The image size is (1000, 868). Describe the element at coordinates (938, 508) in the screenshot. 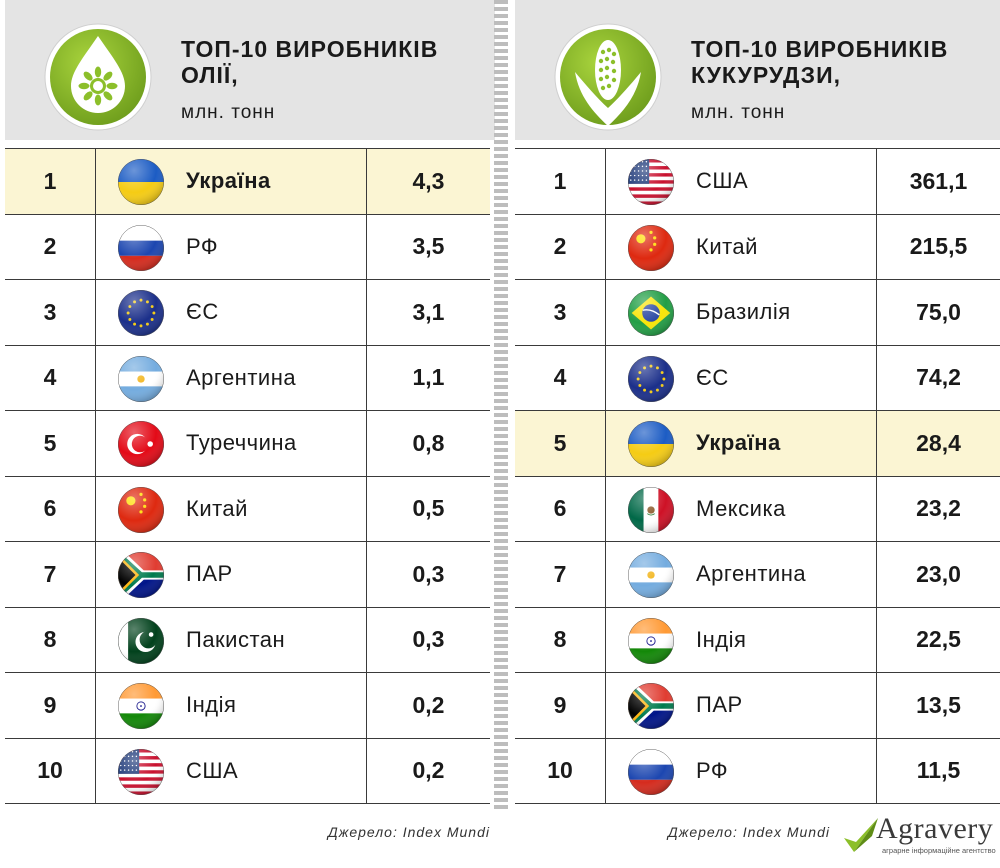

I see `value-label: 23,2` at that location.